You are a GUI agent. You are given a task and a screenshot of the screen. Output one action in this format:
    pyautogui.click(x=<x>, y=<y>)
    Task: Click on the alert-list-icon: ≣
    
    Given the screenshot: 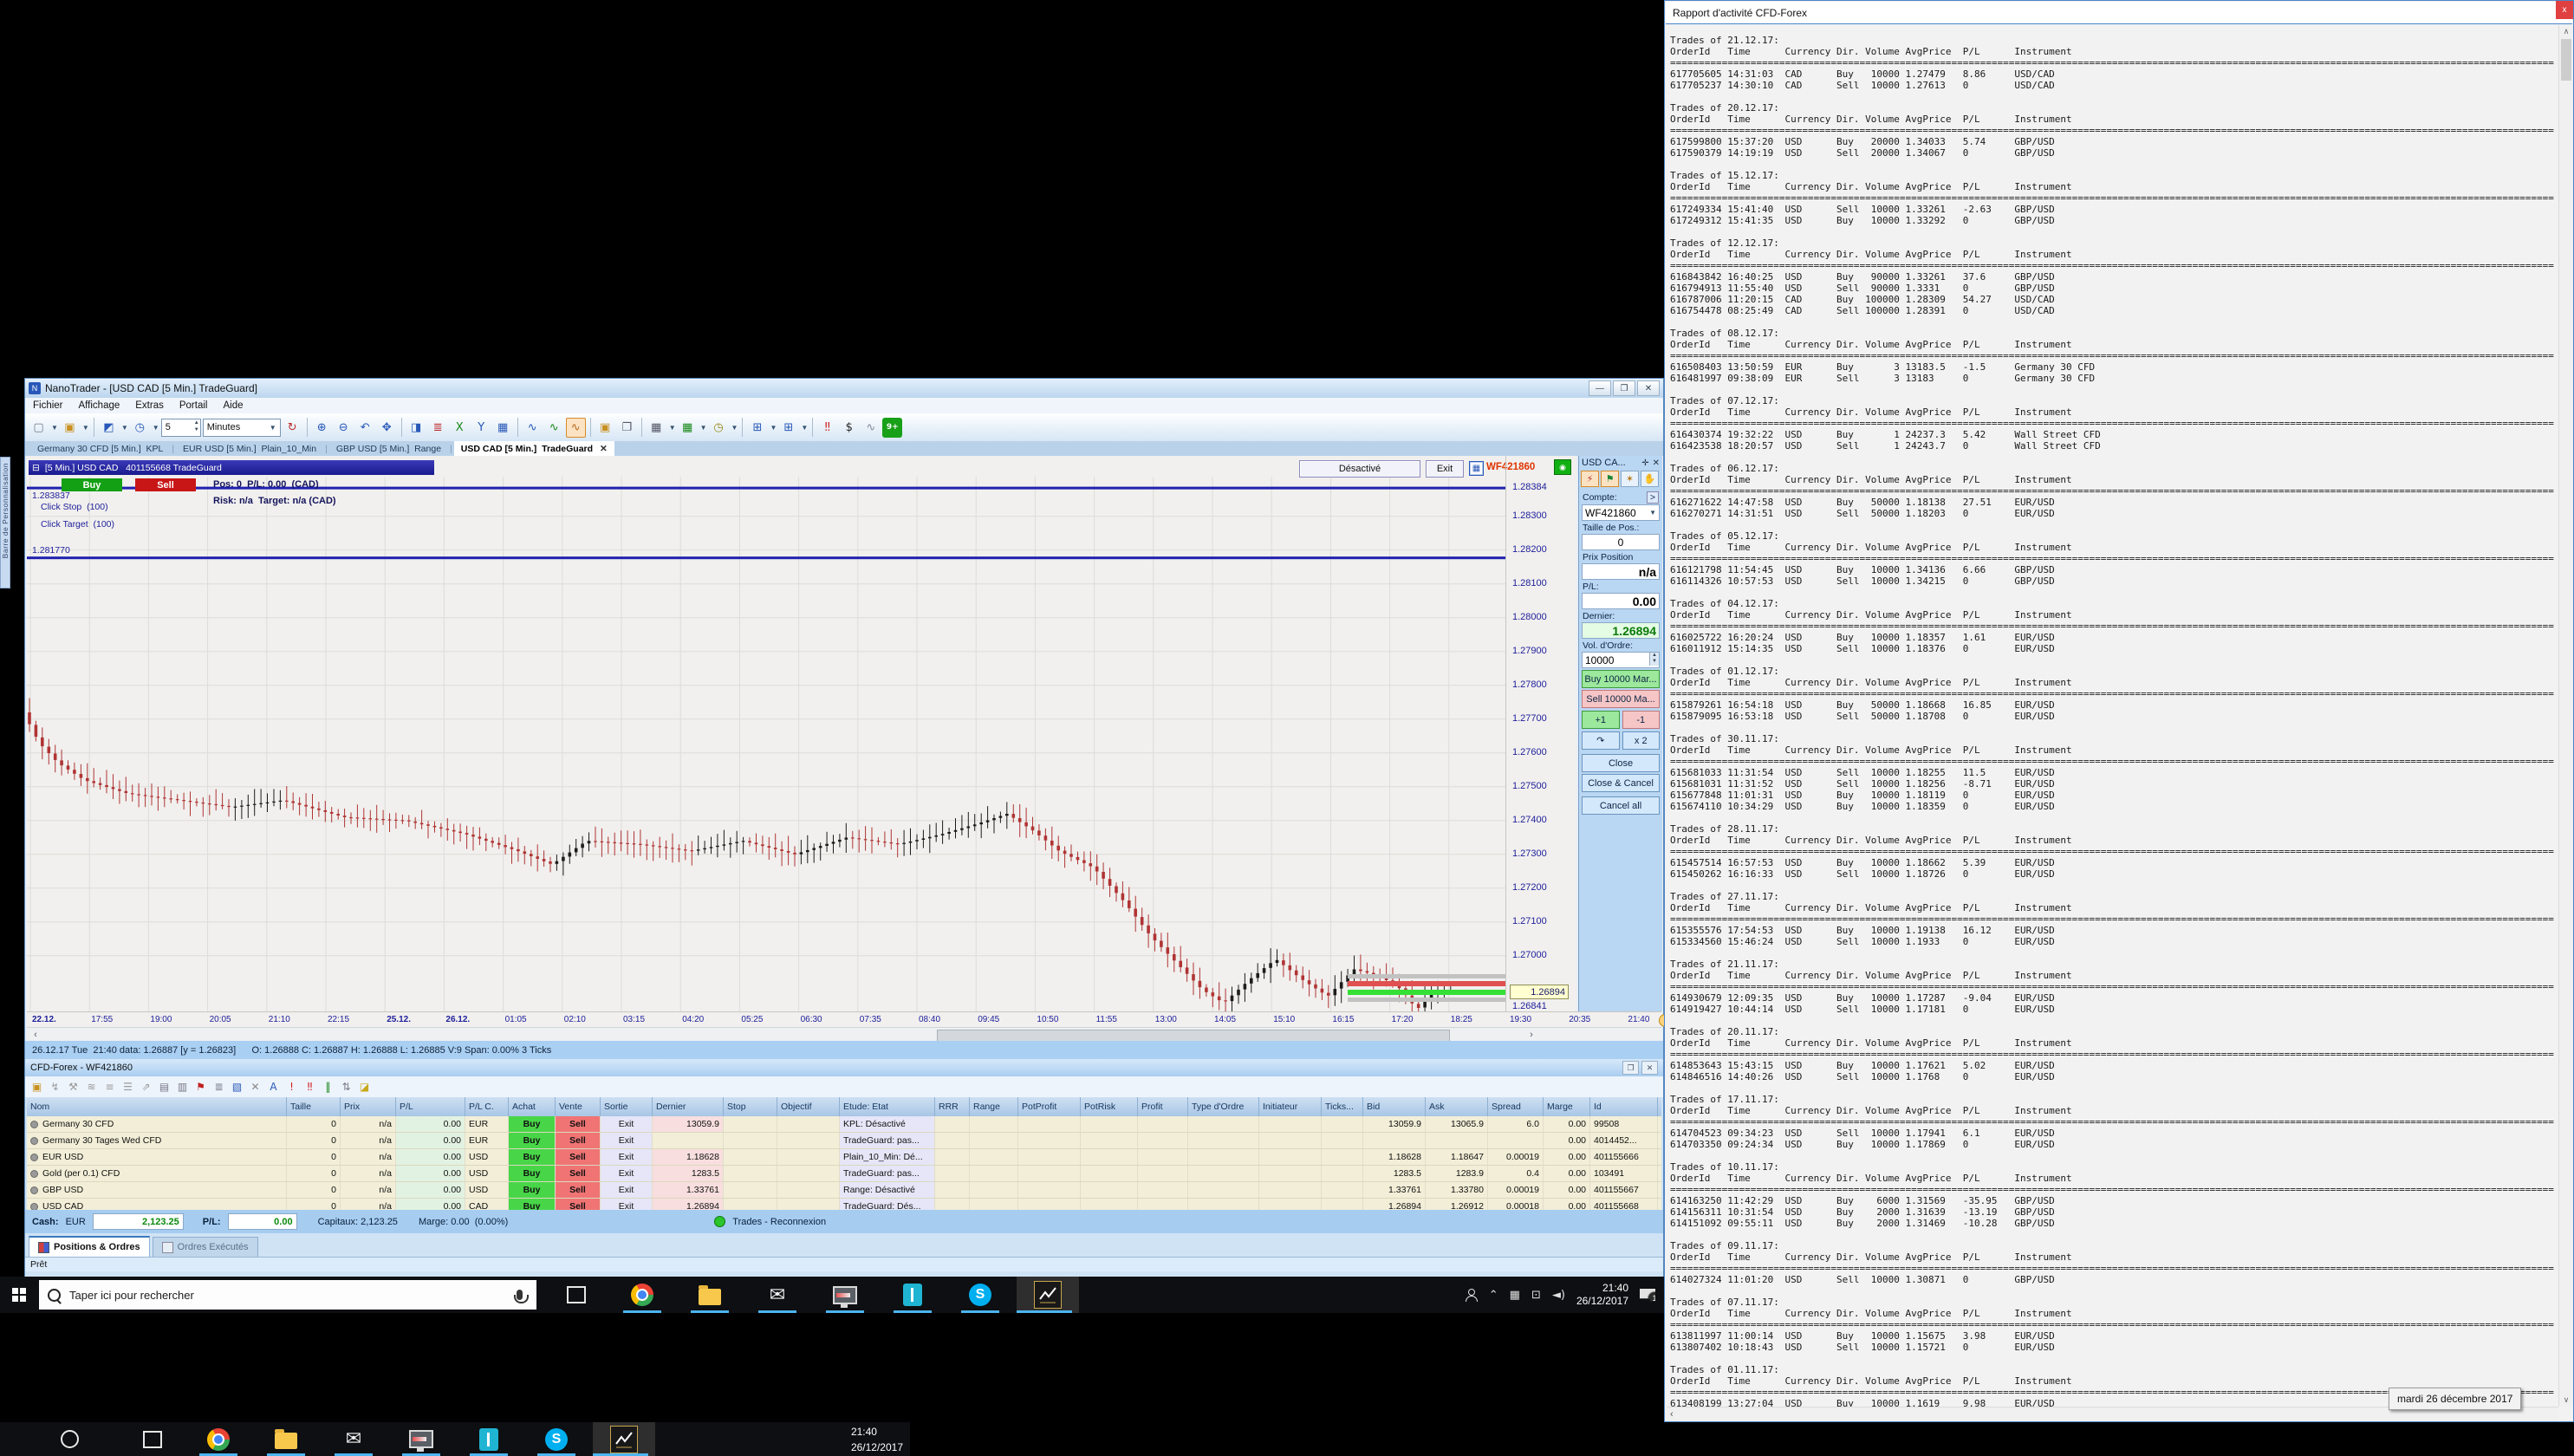 What is the action you would take?
    pyautogui.click(x=437, y=427)
    